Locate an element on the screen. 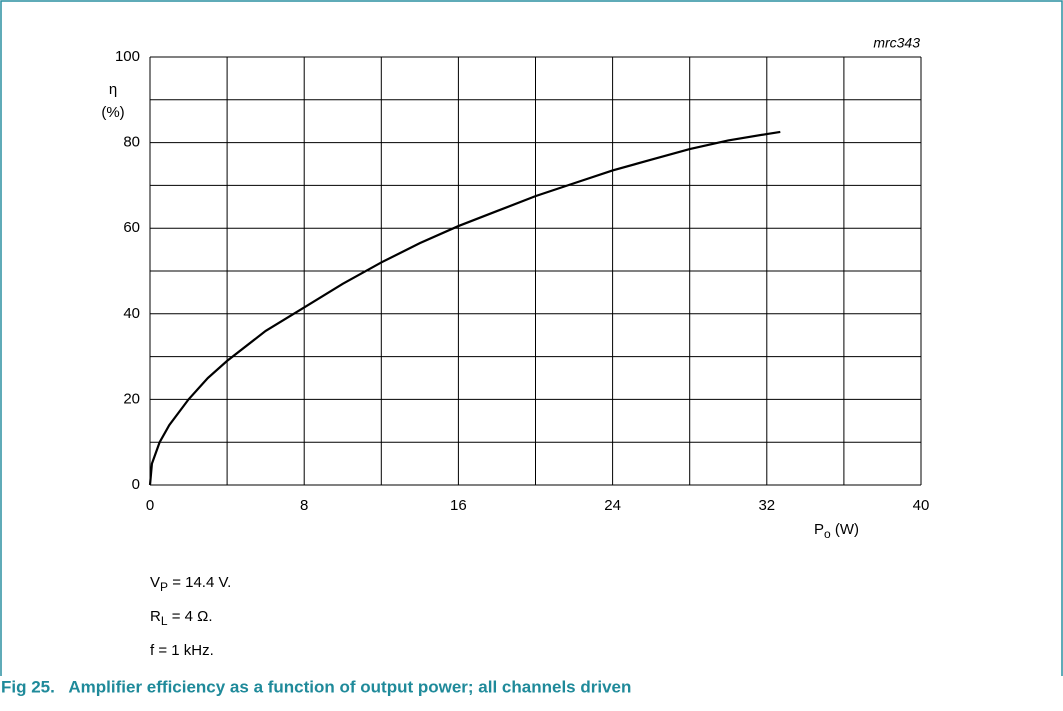  y-tick-label: 40 is located at coordinates (131, 313).